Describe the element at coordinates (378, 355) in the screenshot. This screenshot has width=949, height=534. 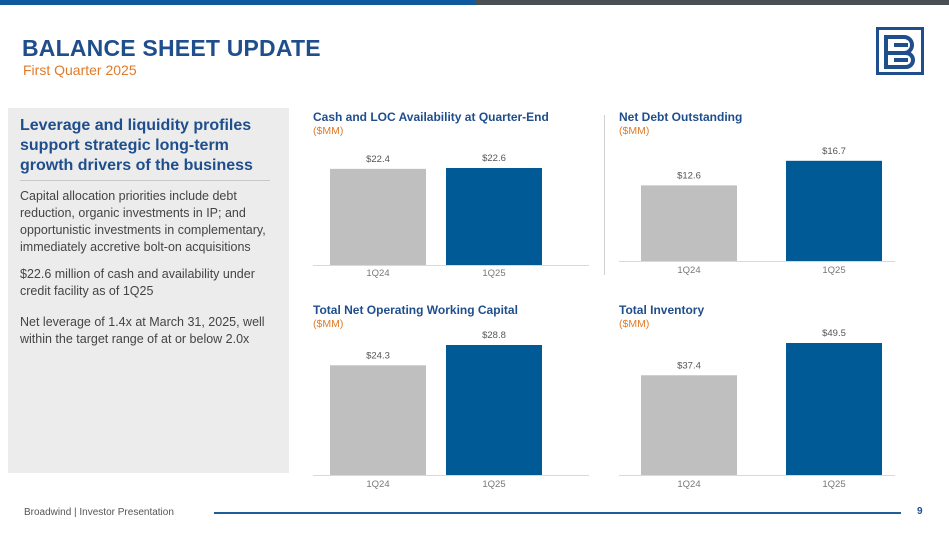
I see `data-label-1q24: $24.3` at that location.